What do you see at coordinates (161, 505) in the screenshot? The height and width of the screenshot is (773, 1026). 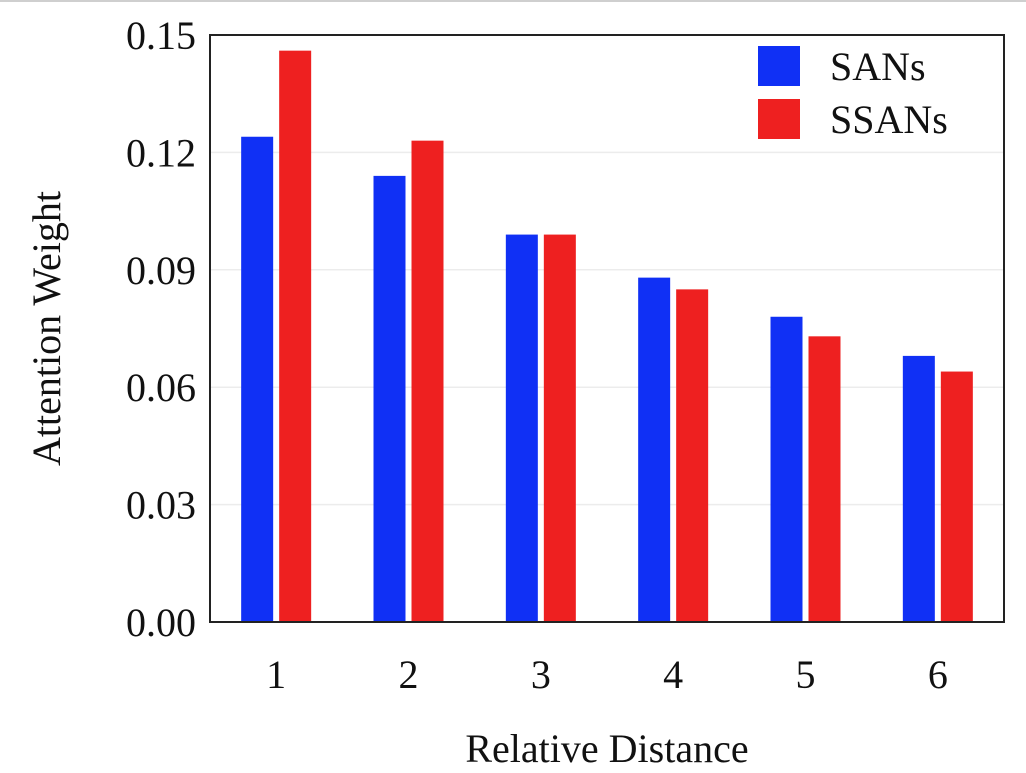 I see `y-tick-label: 0.03` at bounding box center [161, 505].